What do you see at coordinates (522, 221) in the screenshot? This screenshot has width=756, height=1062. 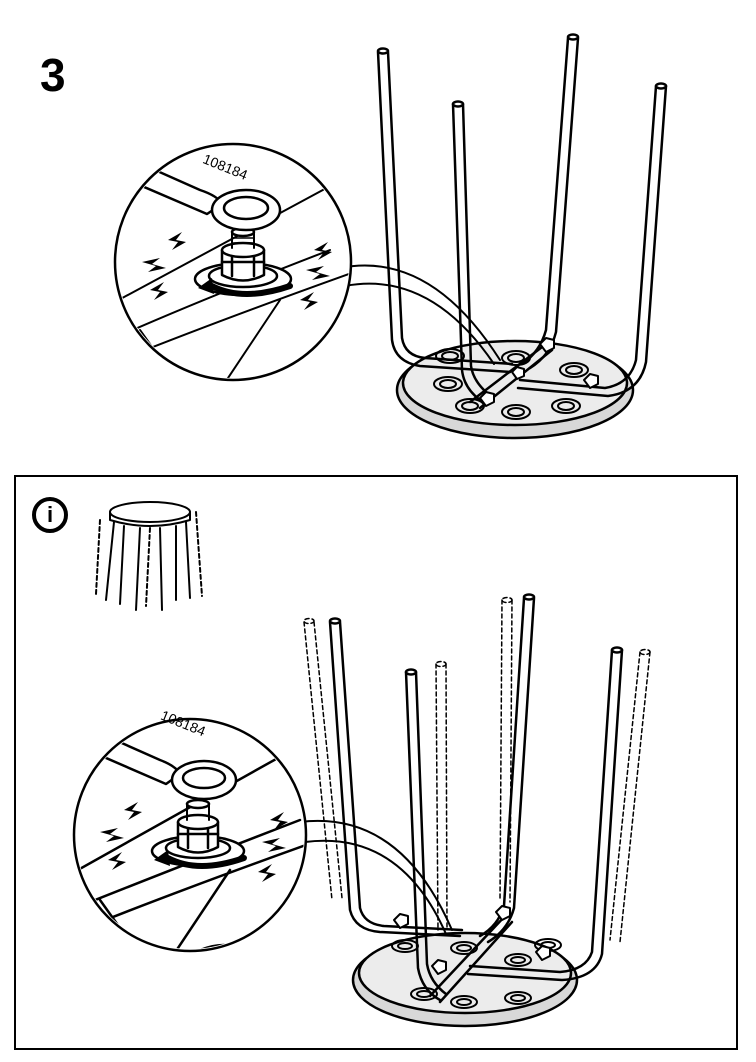 I see `stool-legs` at bounding box center [522, 221].